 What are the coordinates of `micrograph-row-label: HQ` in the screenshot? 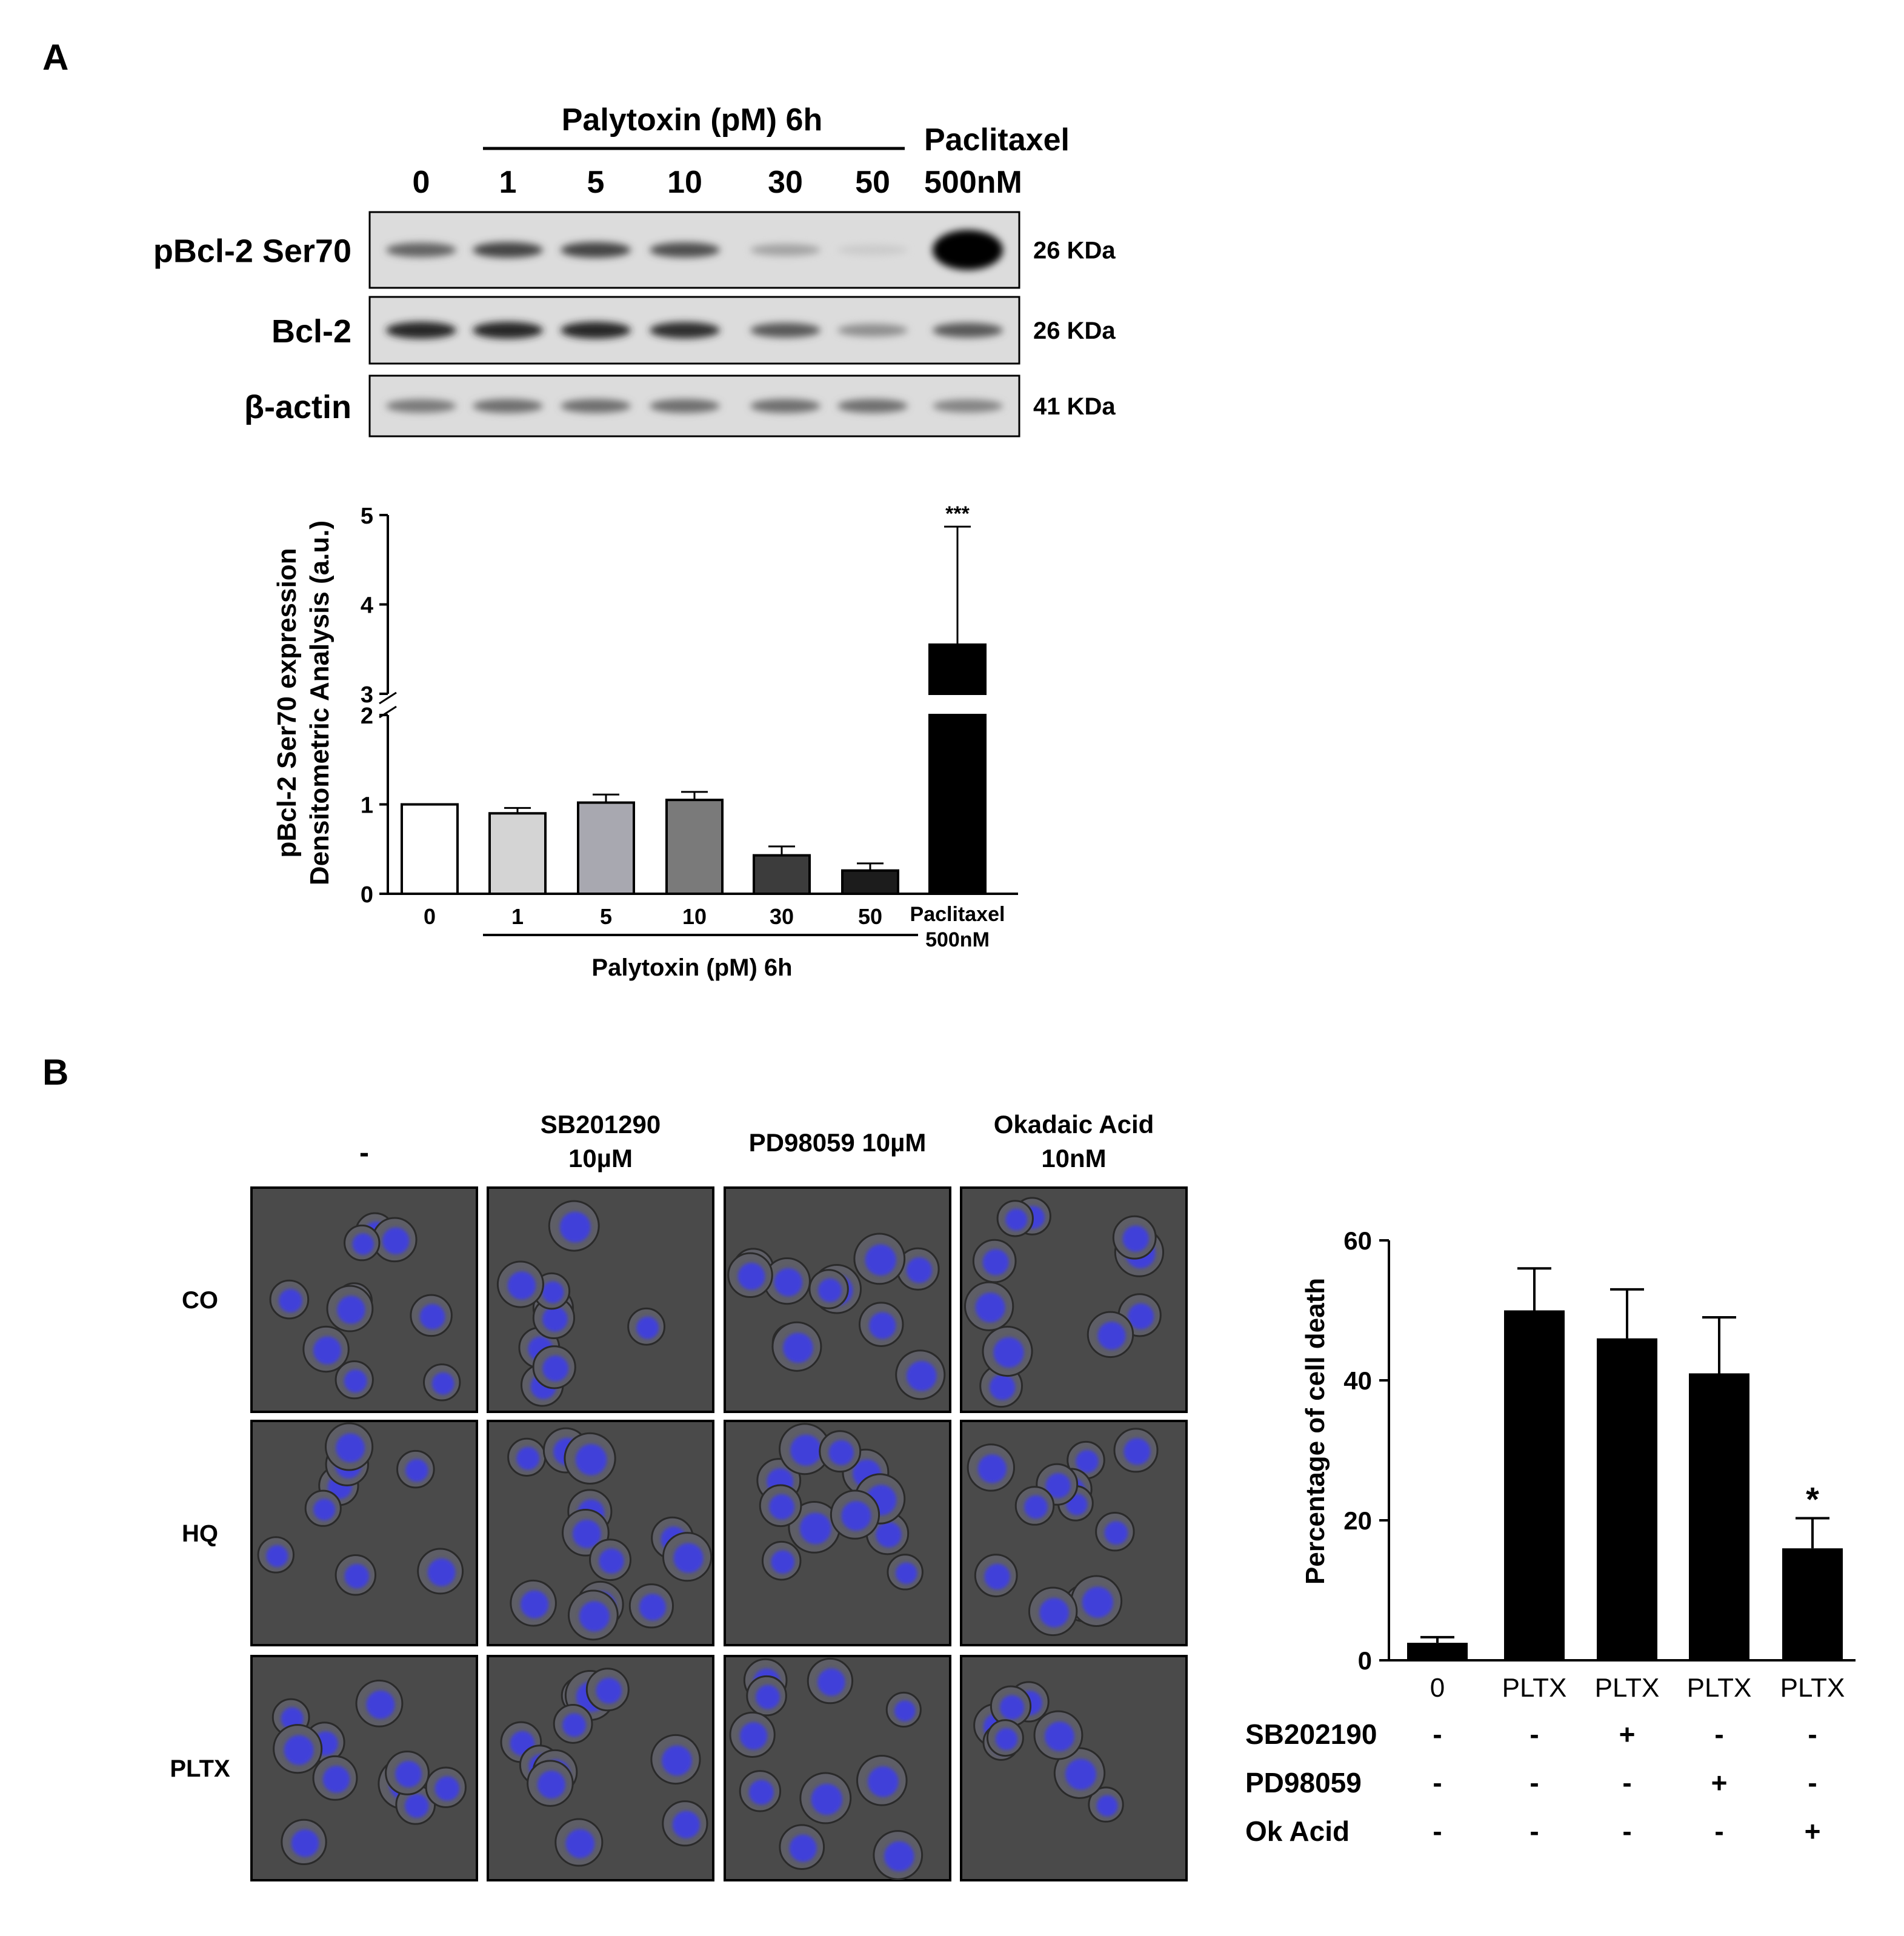 It's located at (200, 1533).